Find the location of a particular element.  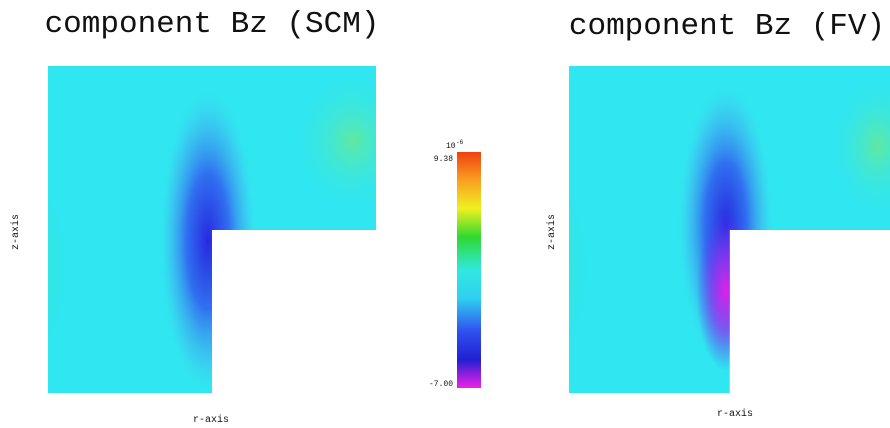

panel-title: component Bz (SCM) is located at coordinates (212, 24).